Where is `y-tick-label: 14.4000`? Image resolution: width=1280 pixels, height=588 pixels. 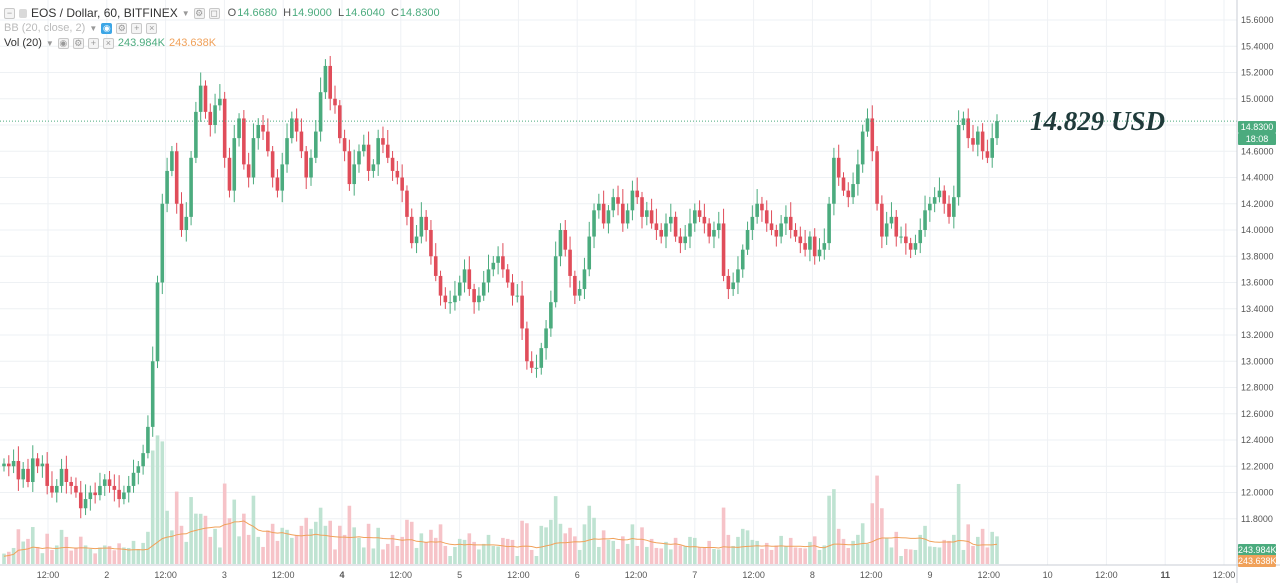
y-tick-label: 14.4000 is located at coordinates (1257, 178).